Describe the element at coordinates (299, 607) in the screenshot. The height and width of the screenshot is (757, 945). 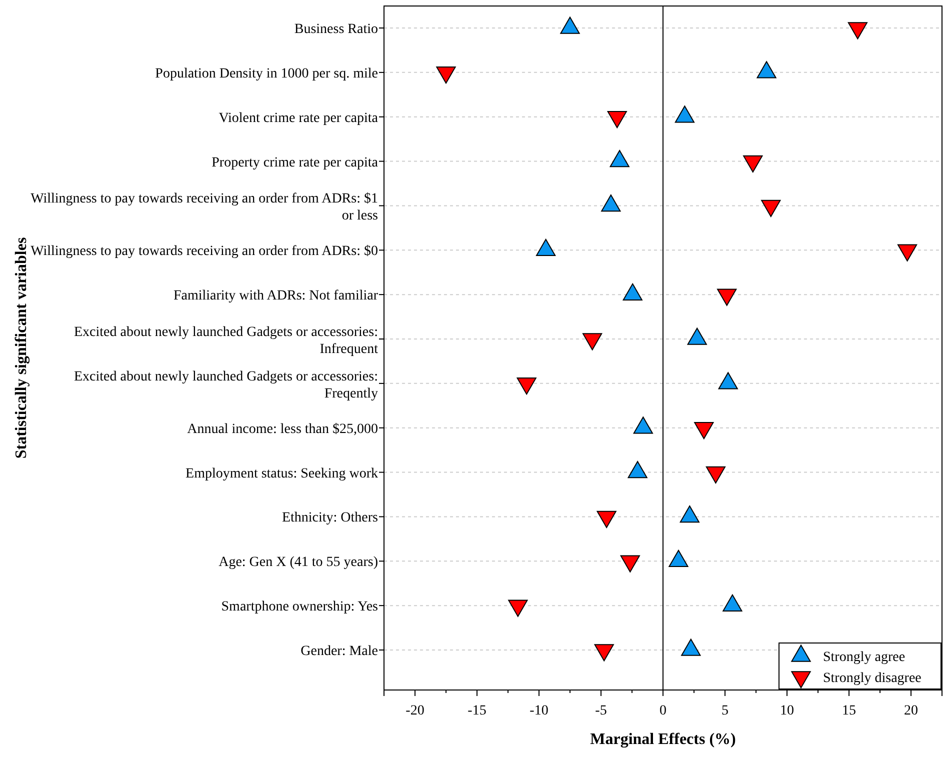
I see `y-tick-label: Smartphone ownership: Yes` at that location.